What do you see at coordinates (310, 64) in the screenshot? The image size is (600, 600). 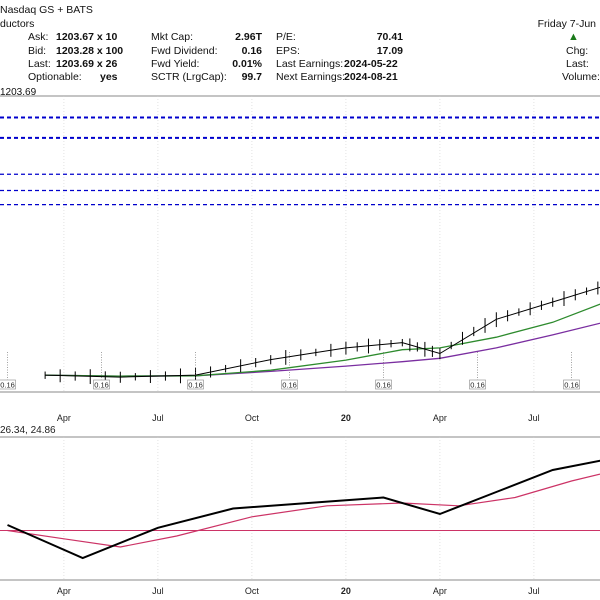 I see `last-earnings-label: Last Earnings:` at bounding box center [310, 64].